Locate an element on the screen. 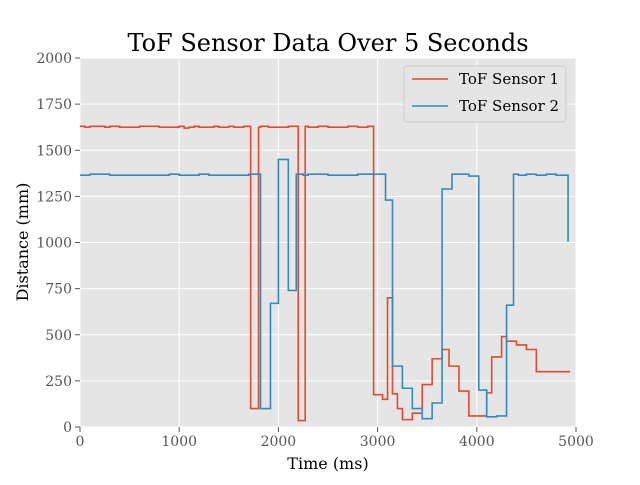 This screenshot has width=640, height=485. x-tick-label: 0 is located at coordinates (80, 442).